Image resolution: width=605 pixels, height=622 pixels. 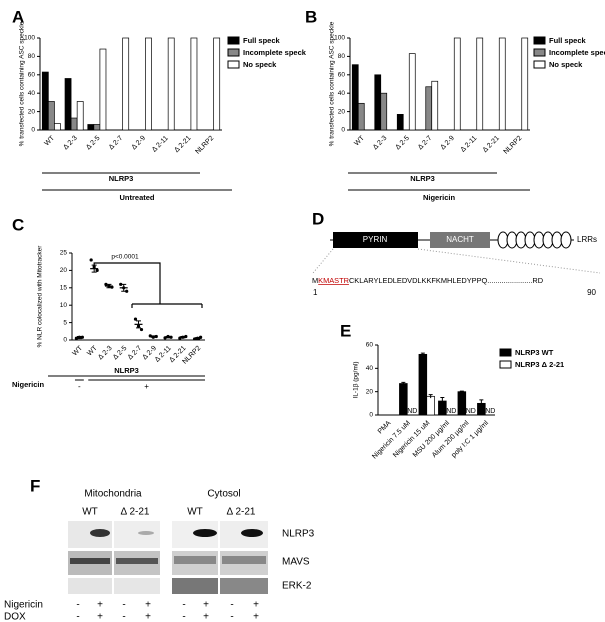 I want to click on y-tick-label: 25, so click(x=64, y=253).